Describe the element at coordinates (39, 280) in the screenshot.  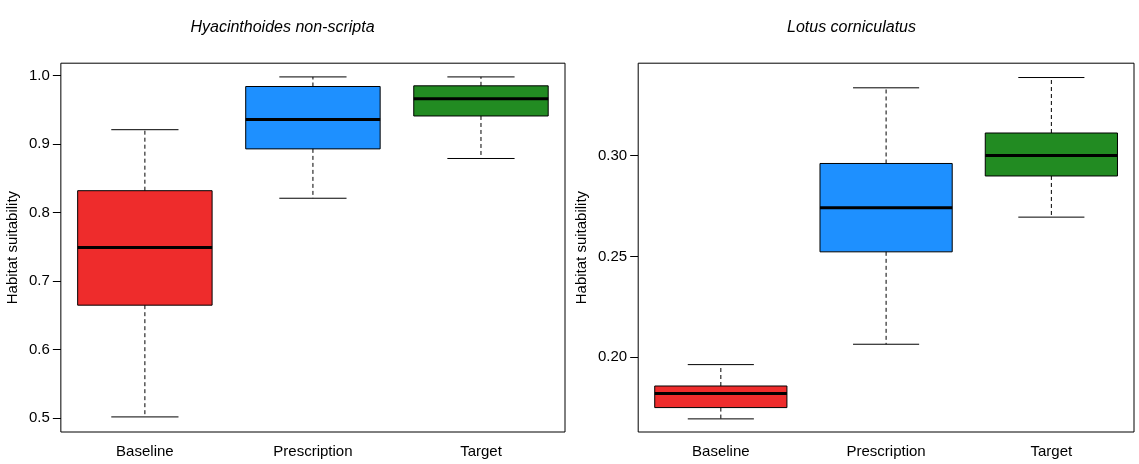
I see `y-tick-label: 0.7` at that location.